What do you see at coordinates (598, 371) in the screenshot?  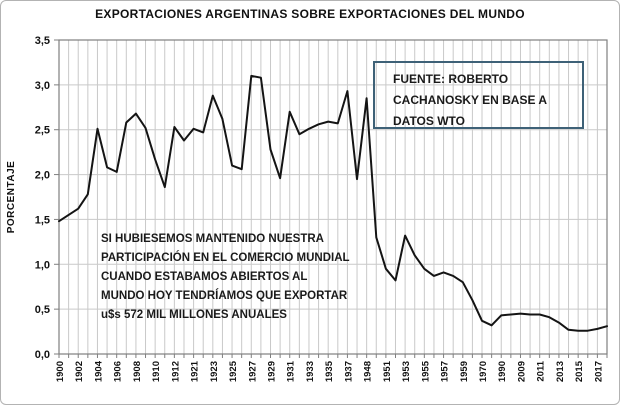 I see `x-tick-label: 2017` at bounding box center [598, 371].